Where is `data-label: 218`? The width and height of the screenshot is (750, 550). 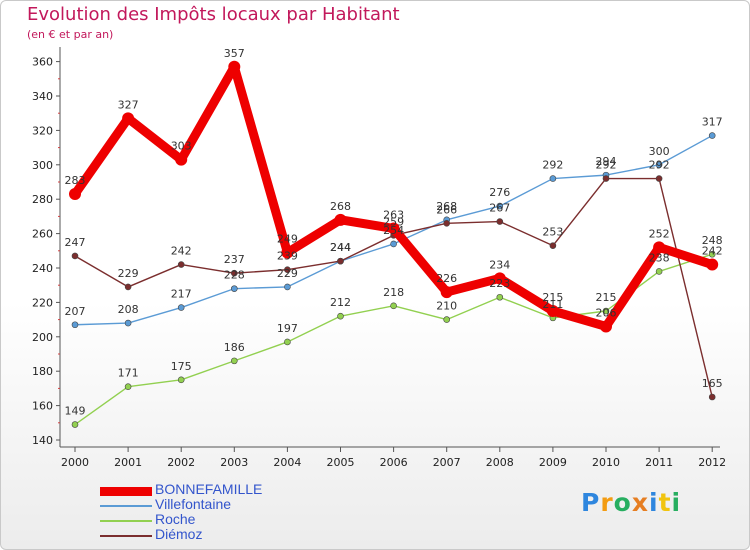 data-label: 218 is located at coordinates (393, 292).